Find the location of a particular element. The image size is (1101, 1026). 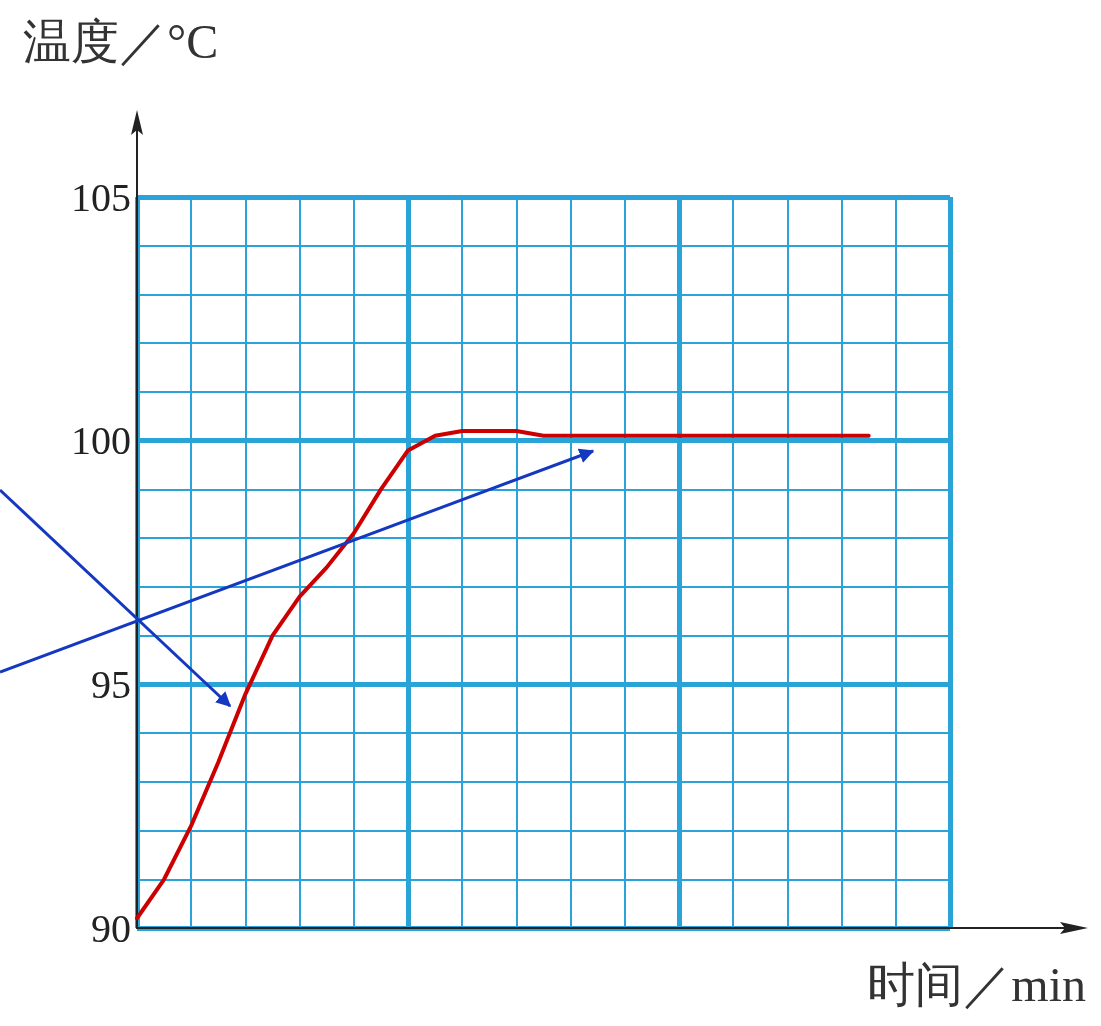

y-tick-label: 90 is located at coordinates (111, 928).